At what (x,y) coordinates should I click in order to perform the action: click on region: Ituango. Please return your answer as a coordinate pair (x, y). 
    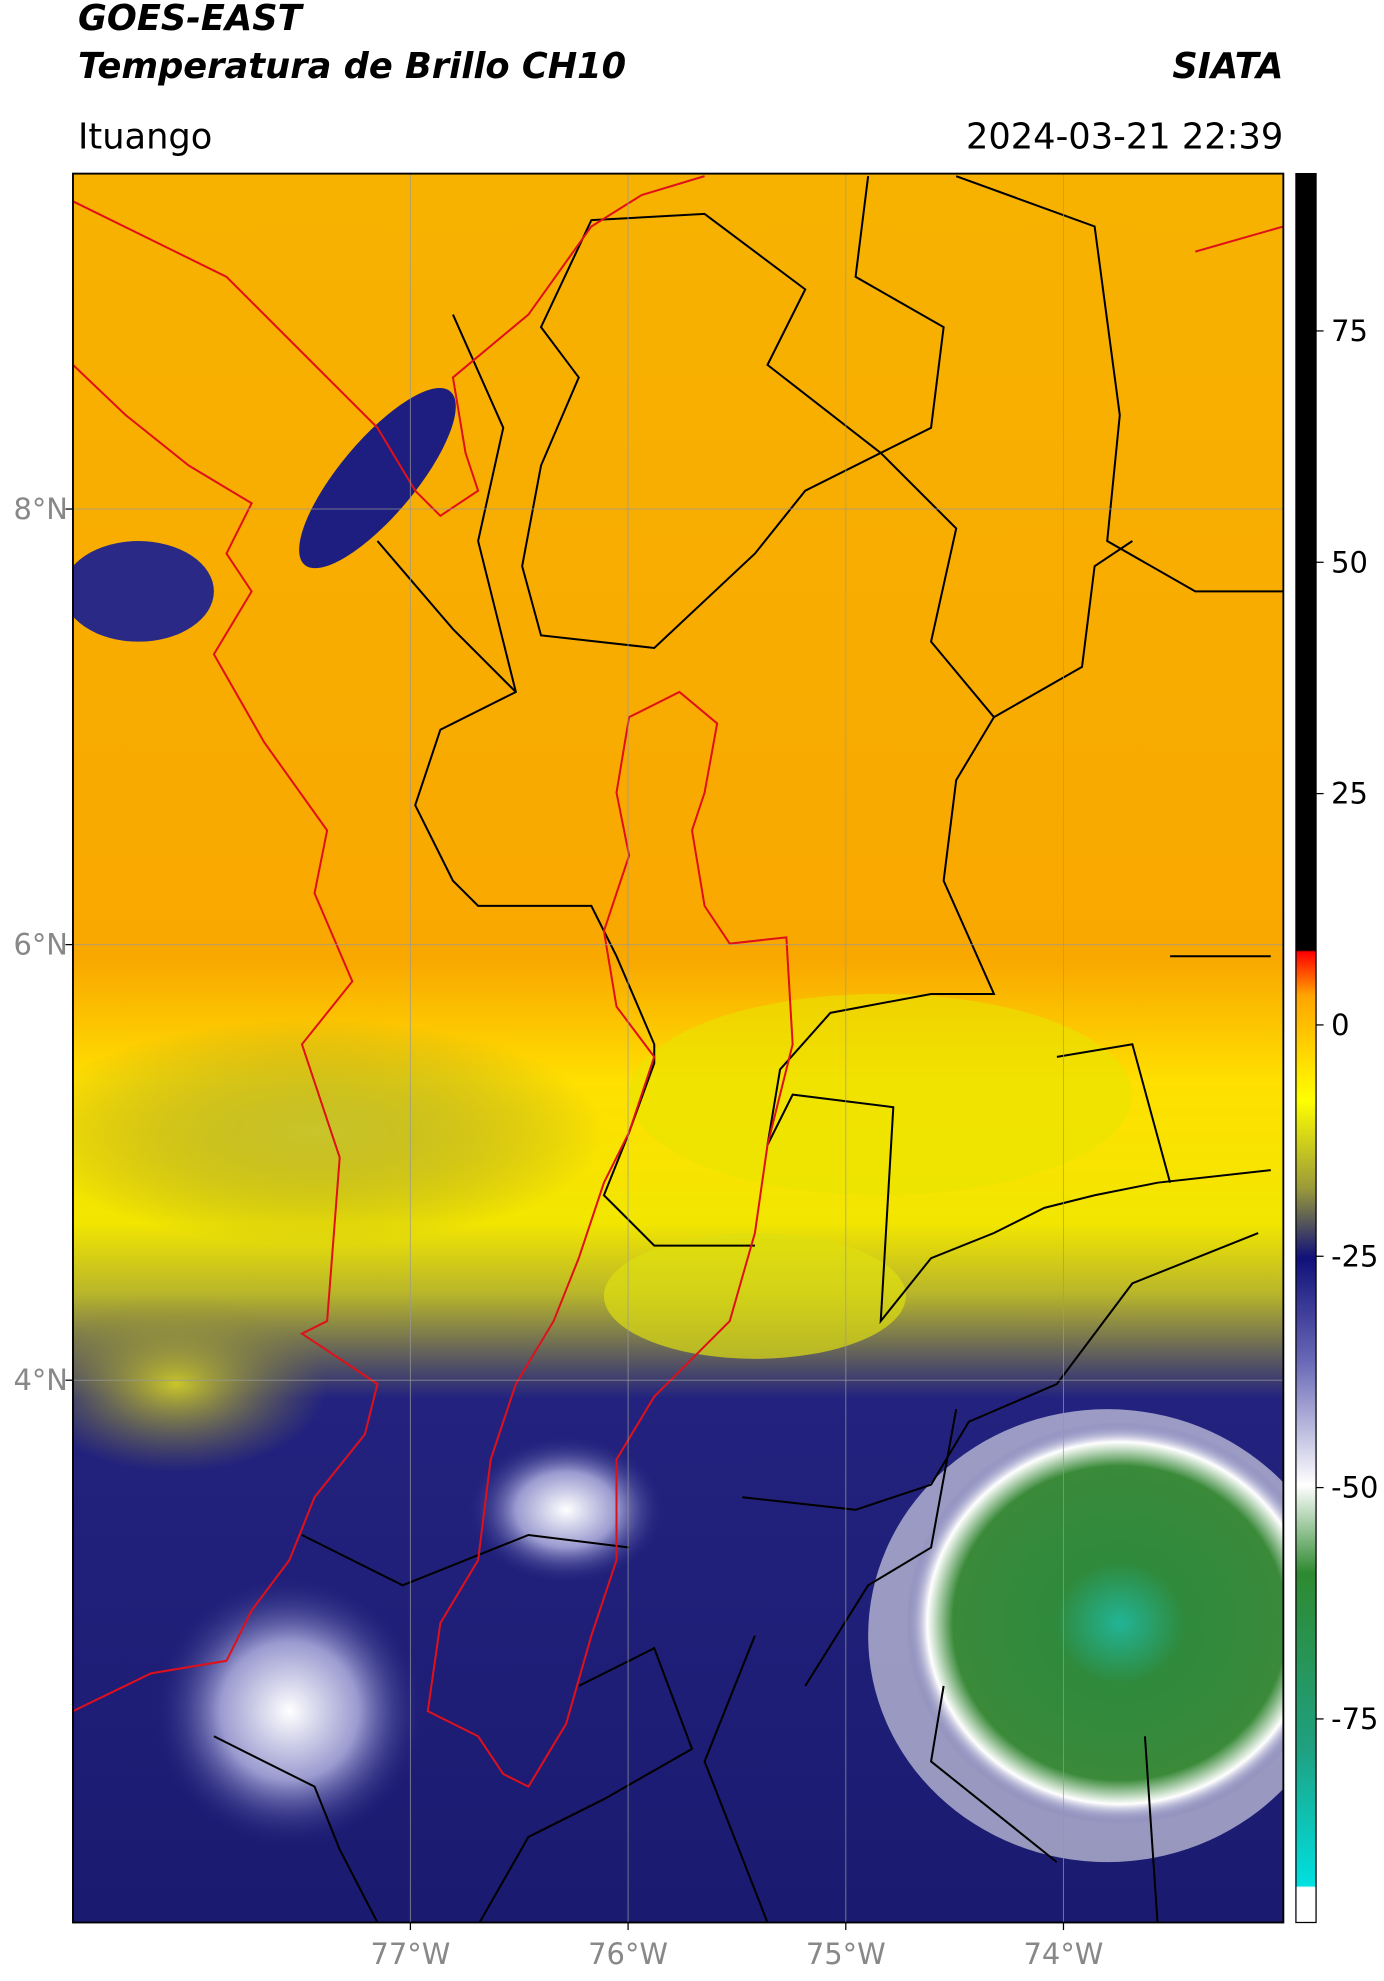
    Looking at the image, I should click on (145, 136).